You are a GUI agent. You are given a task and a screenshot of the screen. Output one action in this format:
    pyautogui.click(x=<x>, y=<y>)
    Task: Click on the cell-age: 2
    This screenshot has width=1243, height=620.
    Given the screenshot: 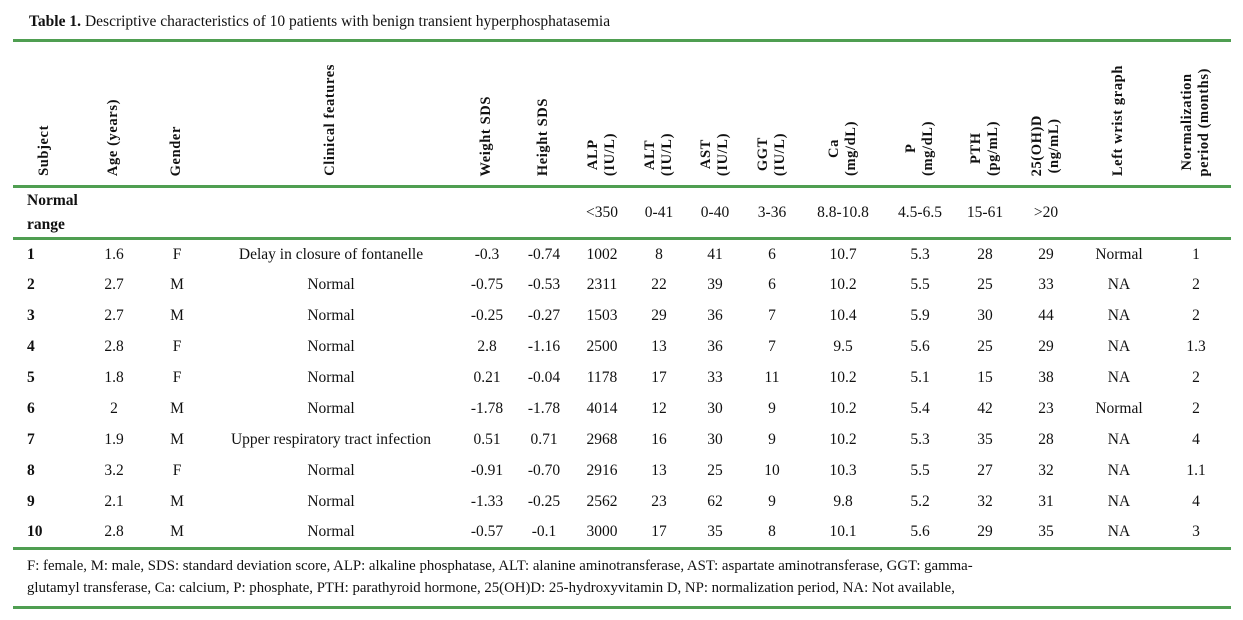 What is the action you would take?
    pyautogui.click(x=114, y=409)
    